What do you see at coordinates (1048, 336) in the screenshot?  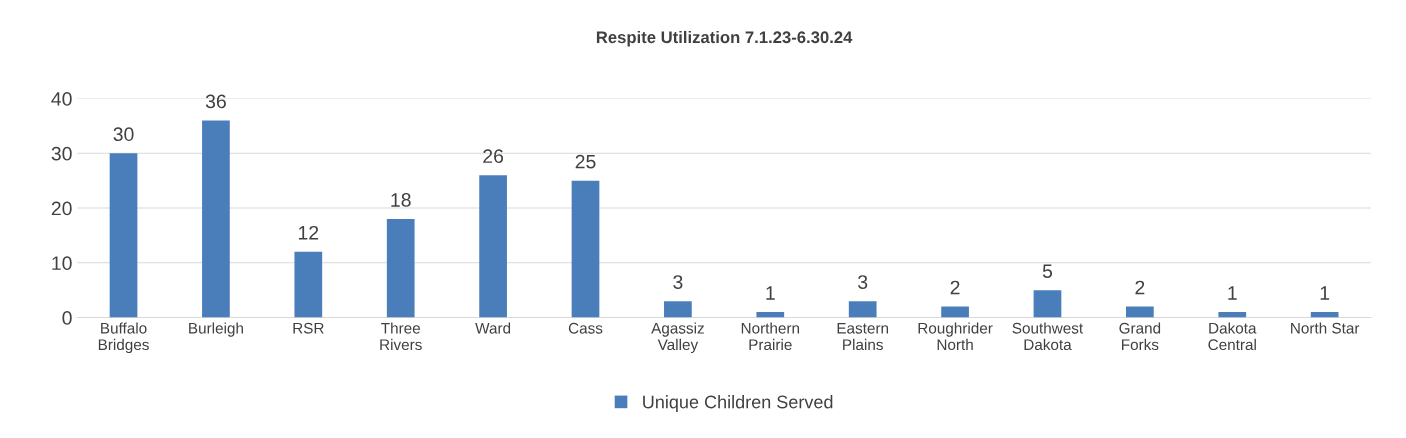 I see `x-tick-label: Southwest Dakota` at bounding box center [1048, 336].